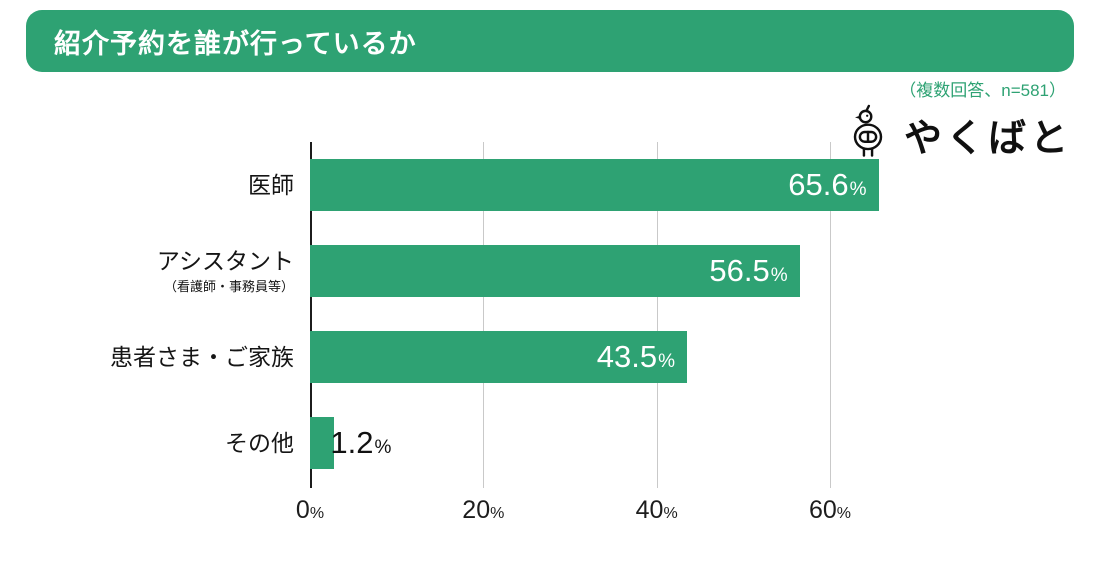  Describe the element at coordinates (550, 41) in the screenshot. I see `header-banner: 紹介予約を誰が行っているか` at that location.